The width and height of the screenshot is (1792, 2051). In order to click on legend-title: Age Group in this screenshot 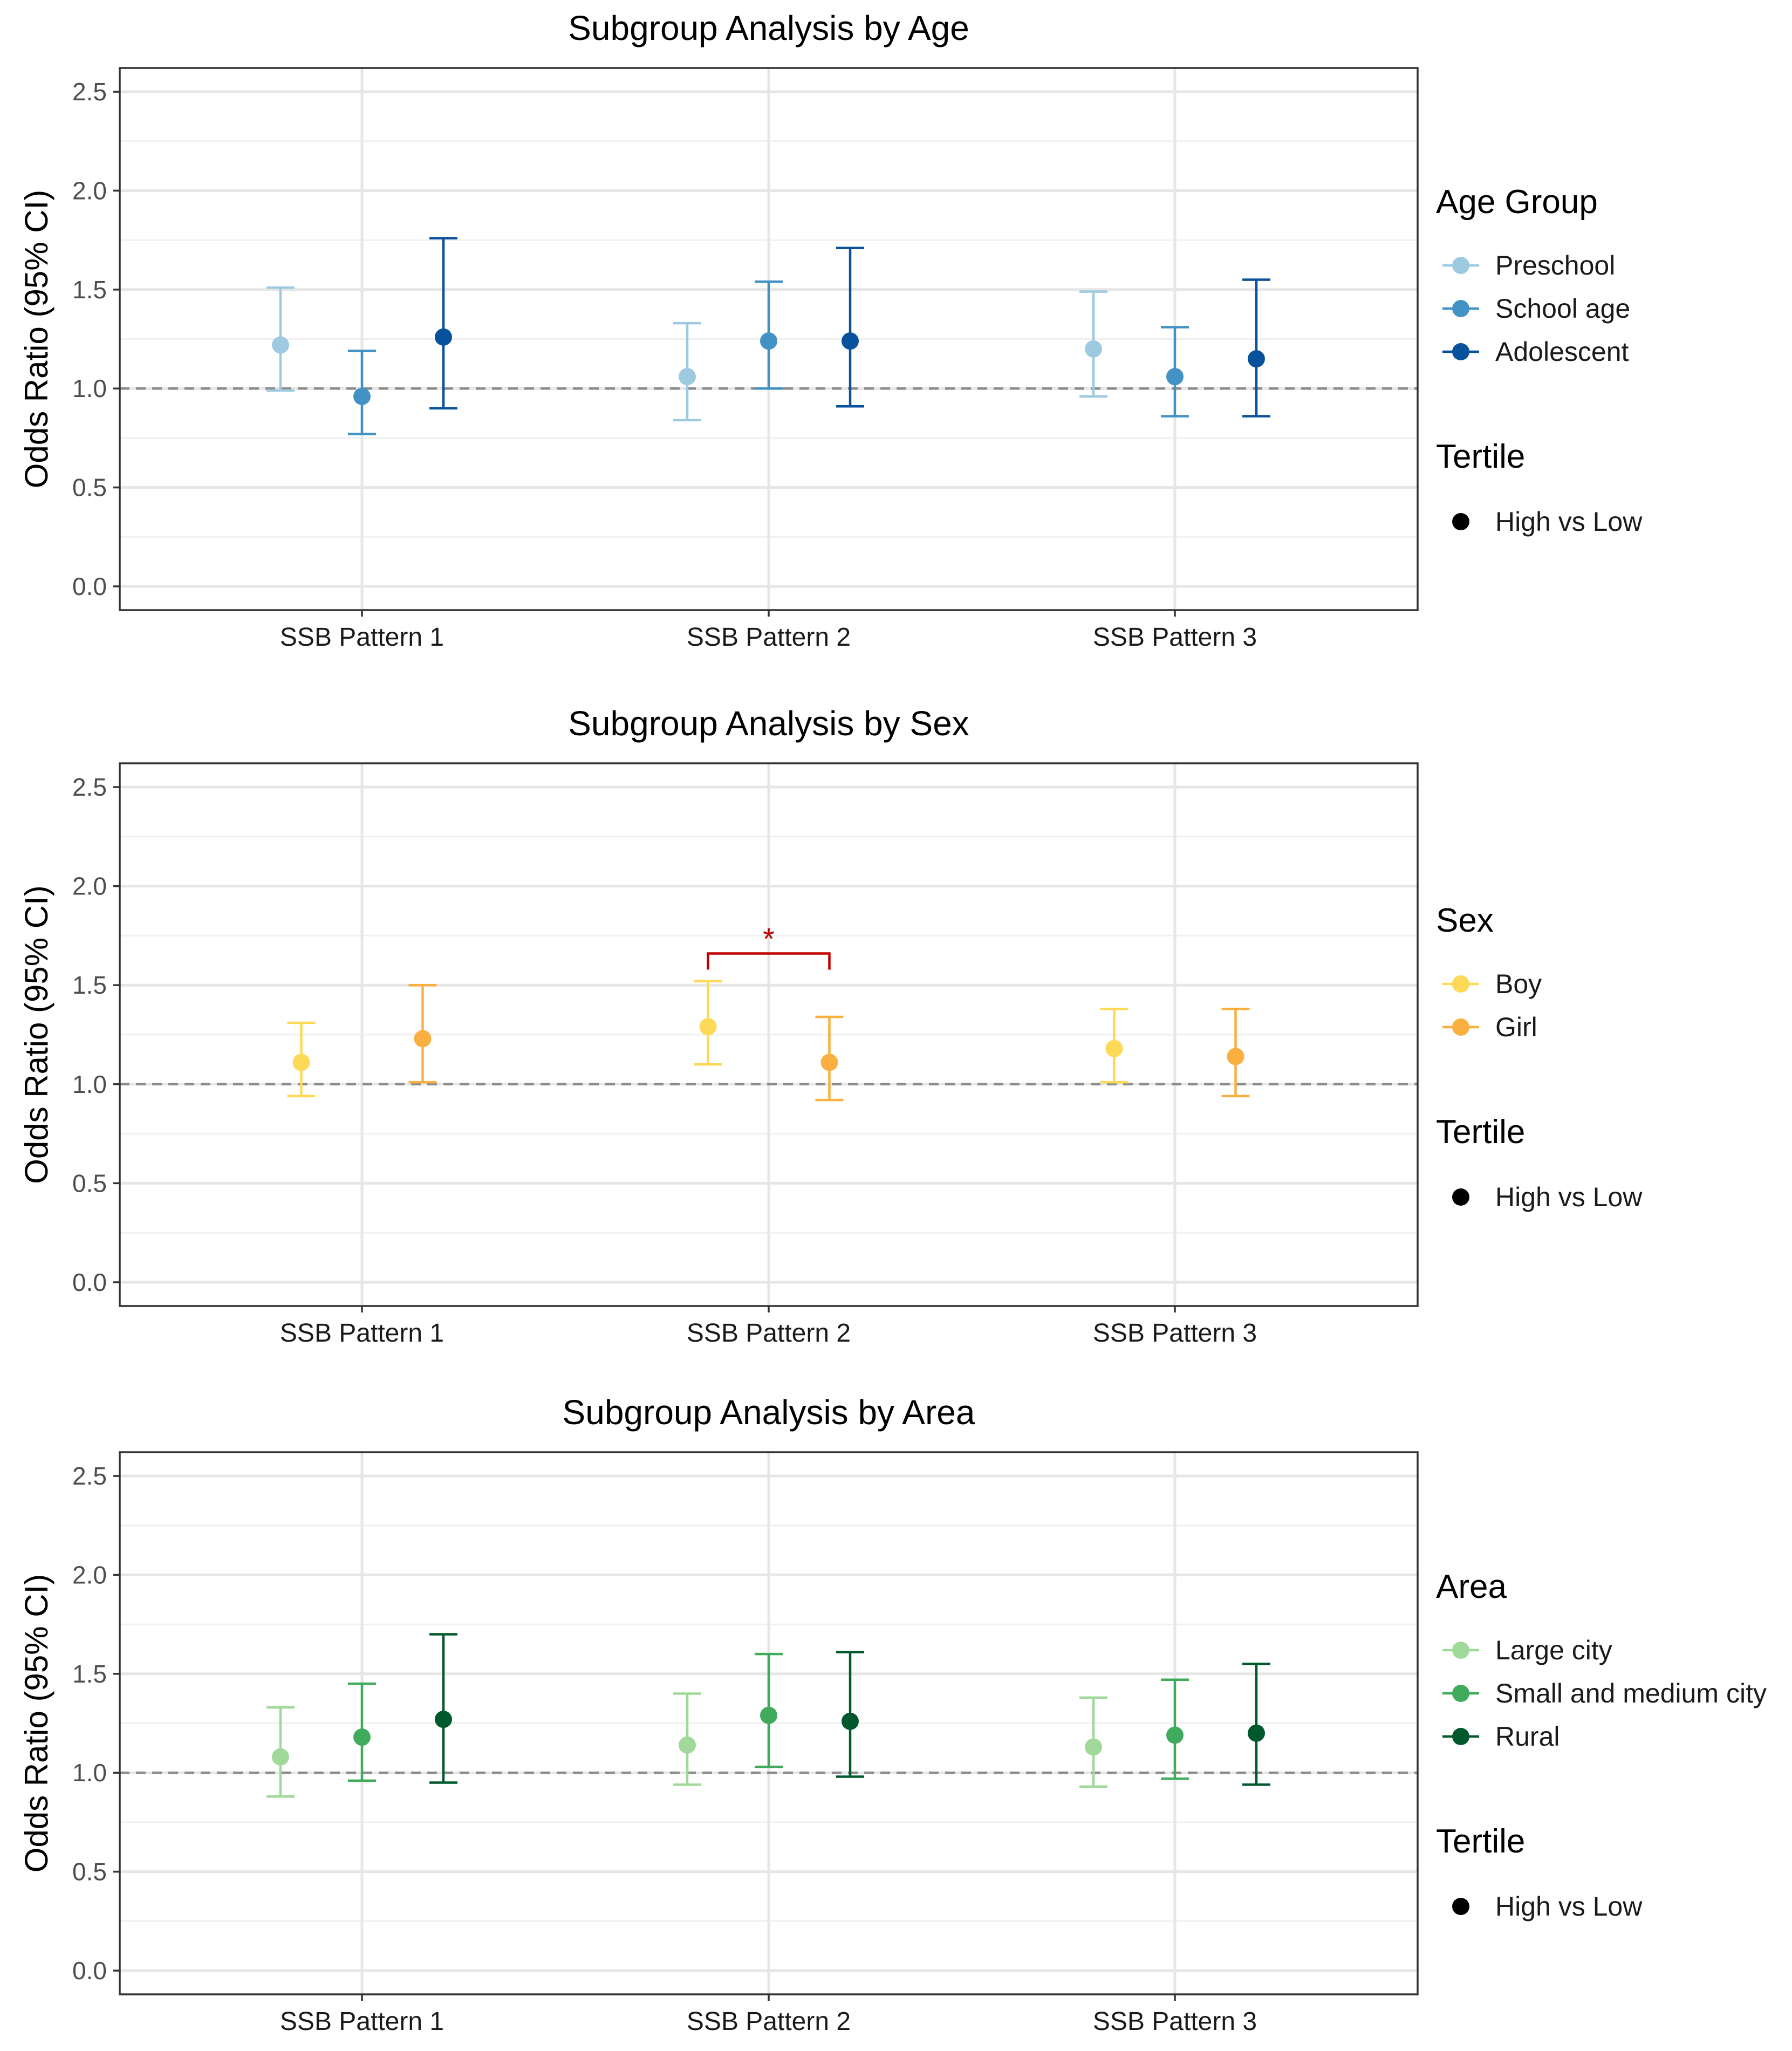, I will do `click(1517, 202)`.